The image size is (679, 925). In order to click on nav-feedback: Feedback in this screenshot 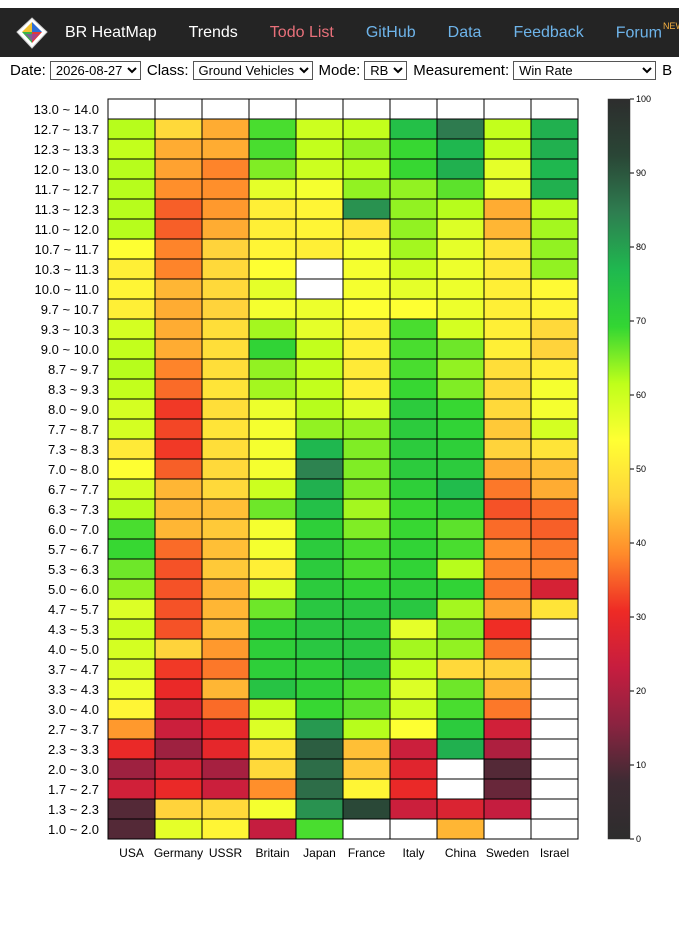, I will do `click(548, 33)`.